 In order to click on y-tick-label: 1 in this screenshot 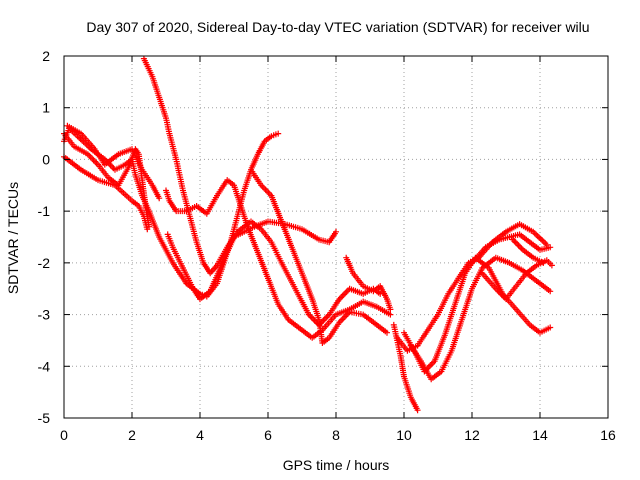, I will do `click(46, 108)`.